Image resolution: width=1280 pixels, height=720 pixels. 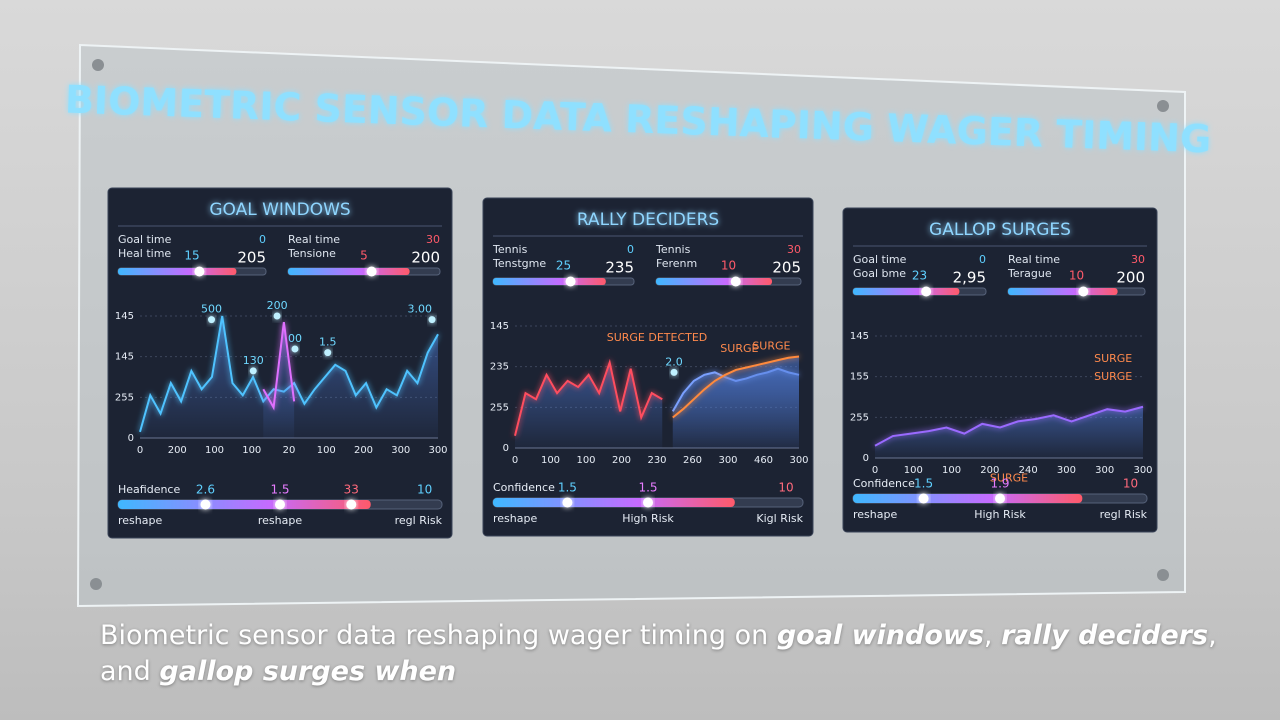 I want to click on metric-small: 5, so click(x=364, y=256).